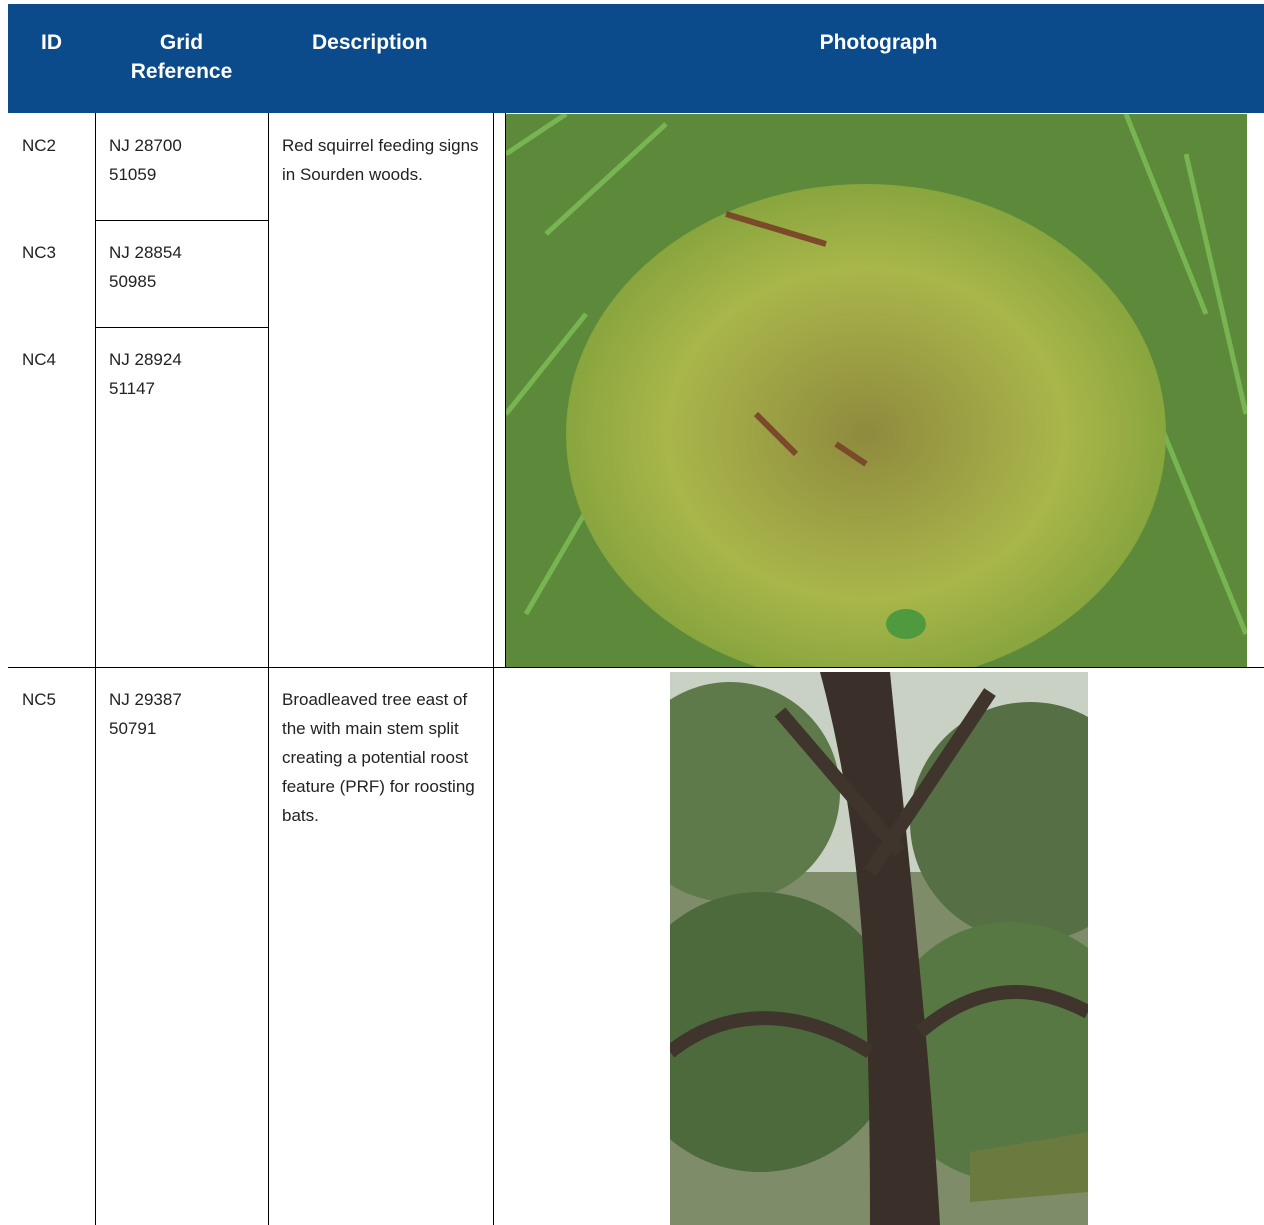 The width and height of the screenshot is (1264, 1225). I want to click on grid-cell: NJ 28924 51147, so click(145, 374).